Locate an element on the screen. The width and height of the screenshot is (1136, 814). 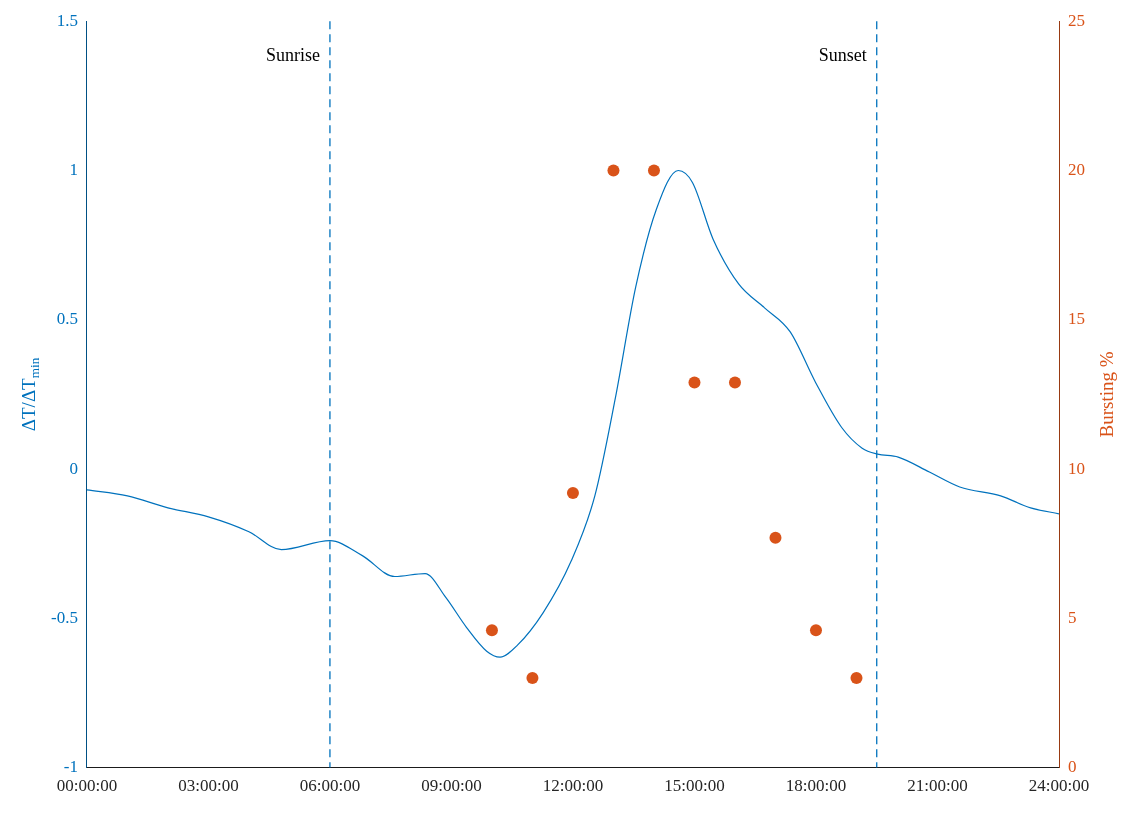
y-tick-label: 1.5 is located at coordinates (67, 20).